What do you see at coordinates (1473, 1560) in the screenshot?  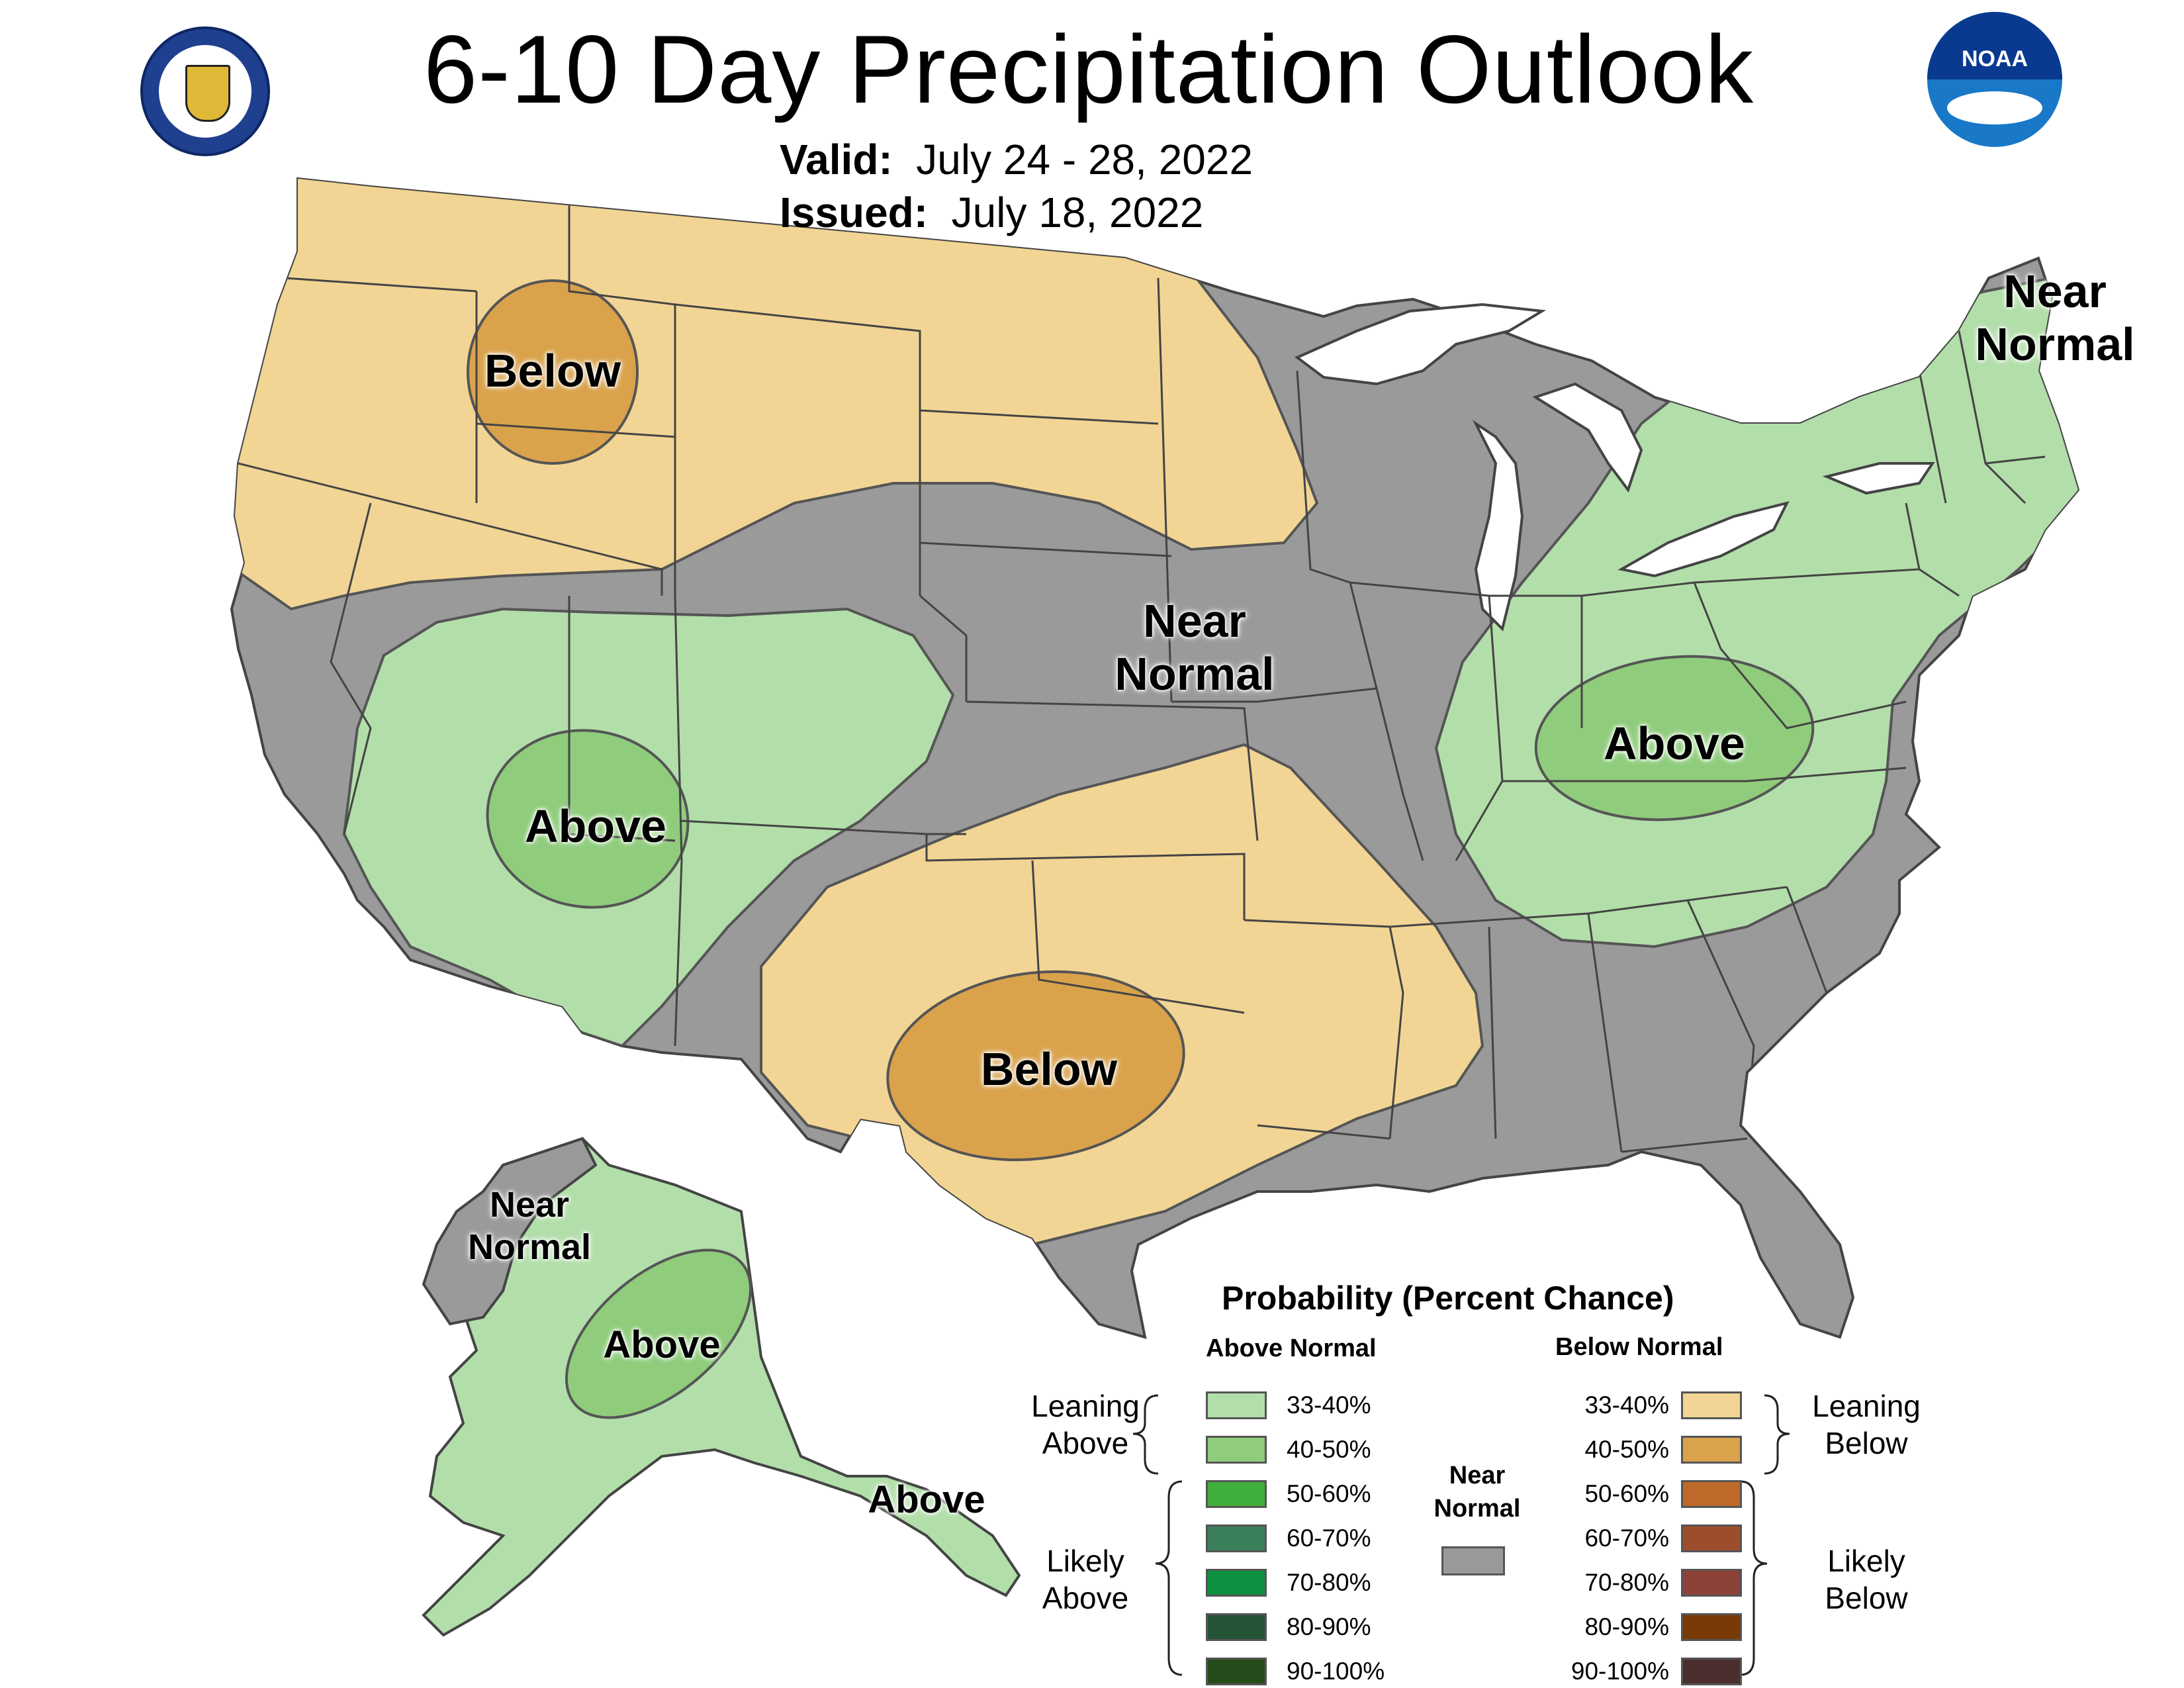 I see `legend-near-swatch` at bounding box center [1473, 1560].